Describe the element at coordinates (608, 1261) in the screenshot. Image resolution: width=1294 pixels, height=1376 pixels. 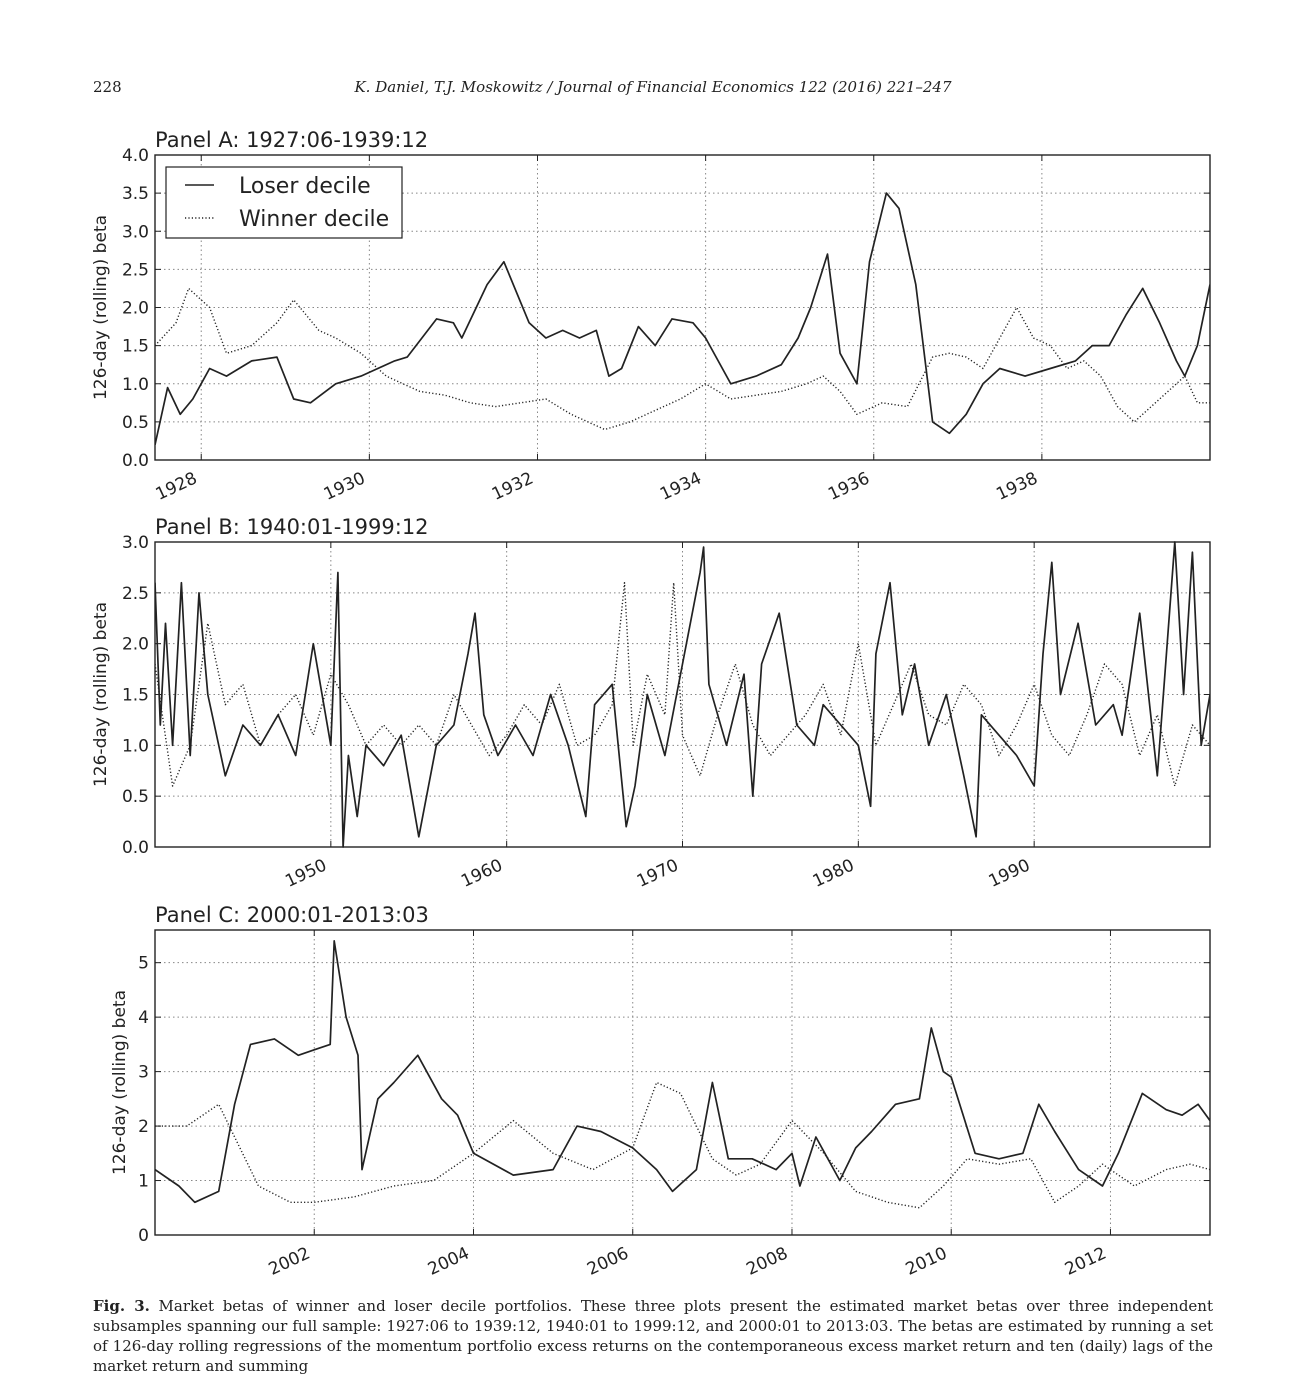
I see `x-tick-label: 2006` at that location.